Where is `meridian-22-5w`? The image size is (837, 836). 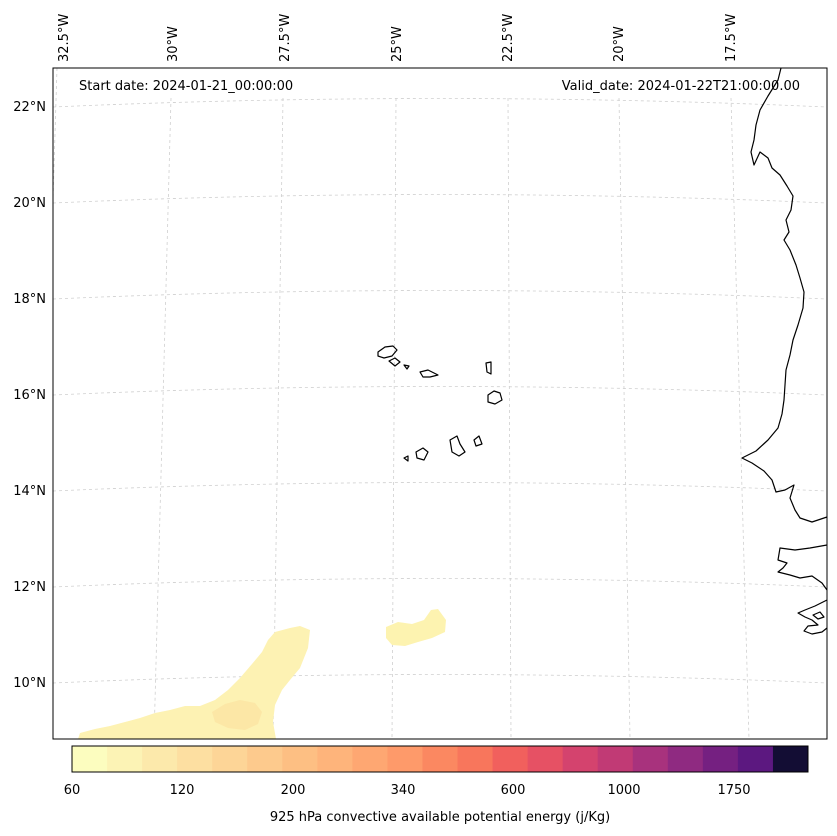 meridian-22-5w is located at coordinates (509, 418).